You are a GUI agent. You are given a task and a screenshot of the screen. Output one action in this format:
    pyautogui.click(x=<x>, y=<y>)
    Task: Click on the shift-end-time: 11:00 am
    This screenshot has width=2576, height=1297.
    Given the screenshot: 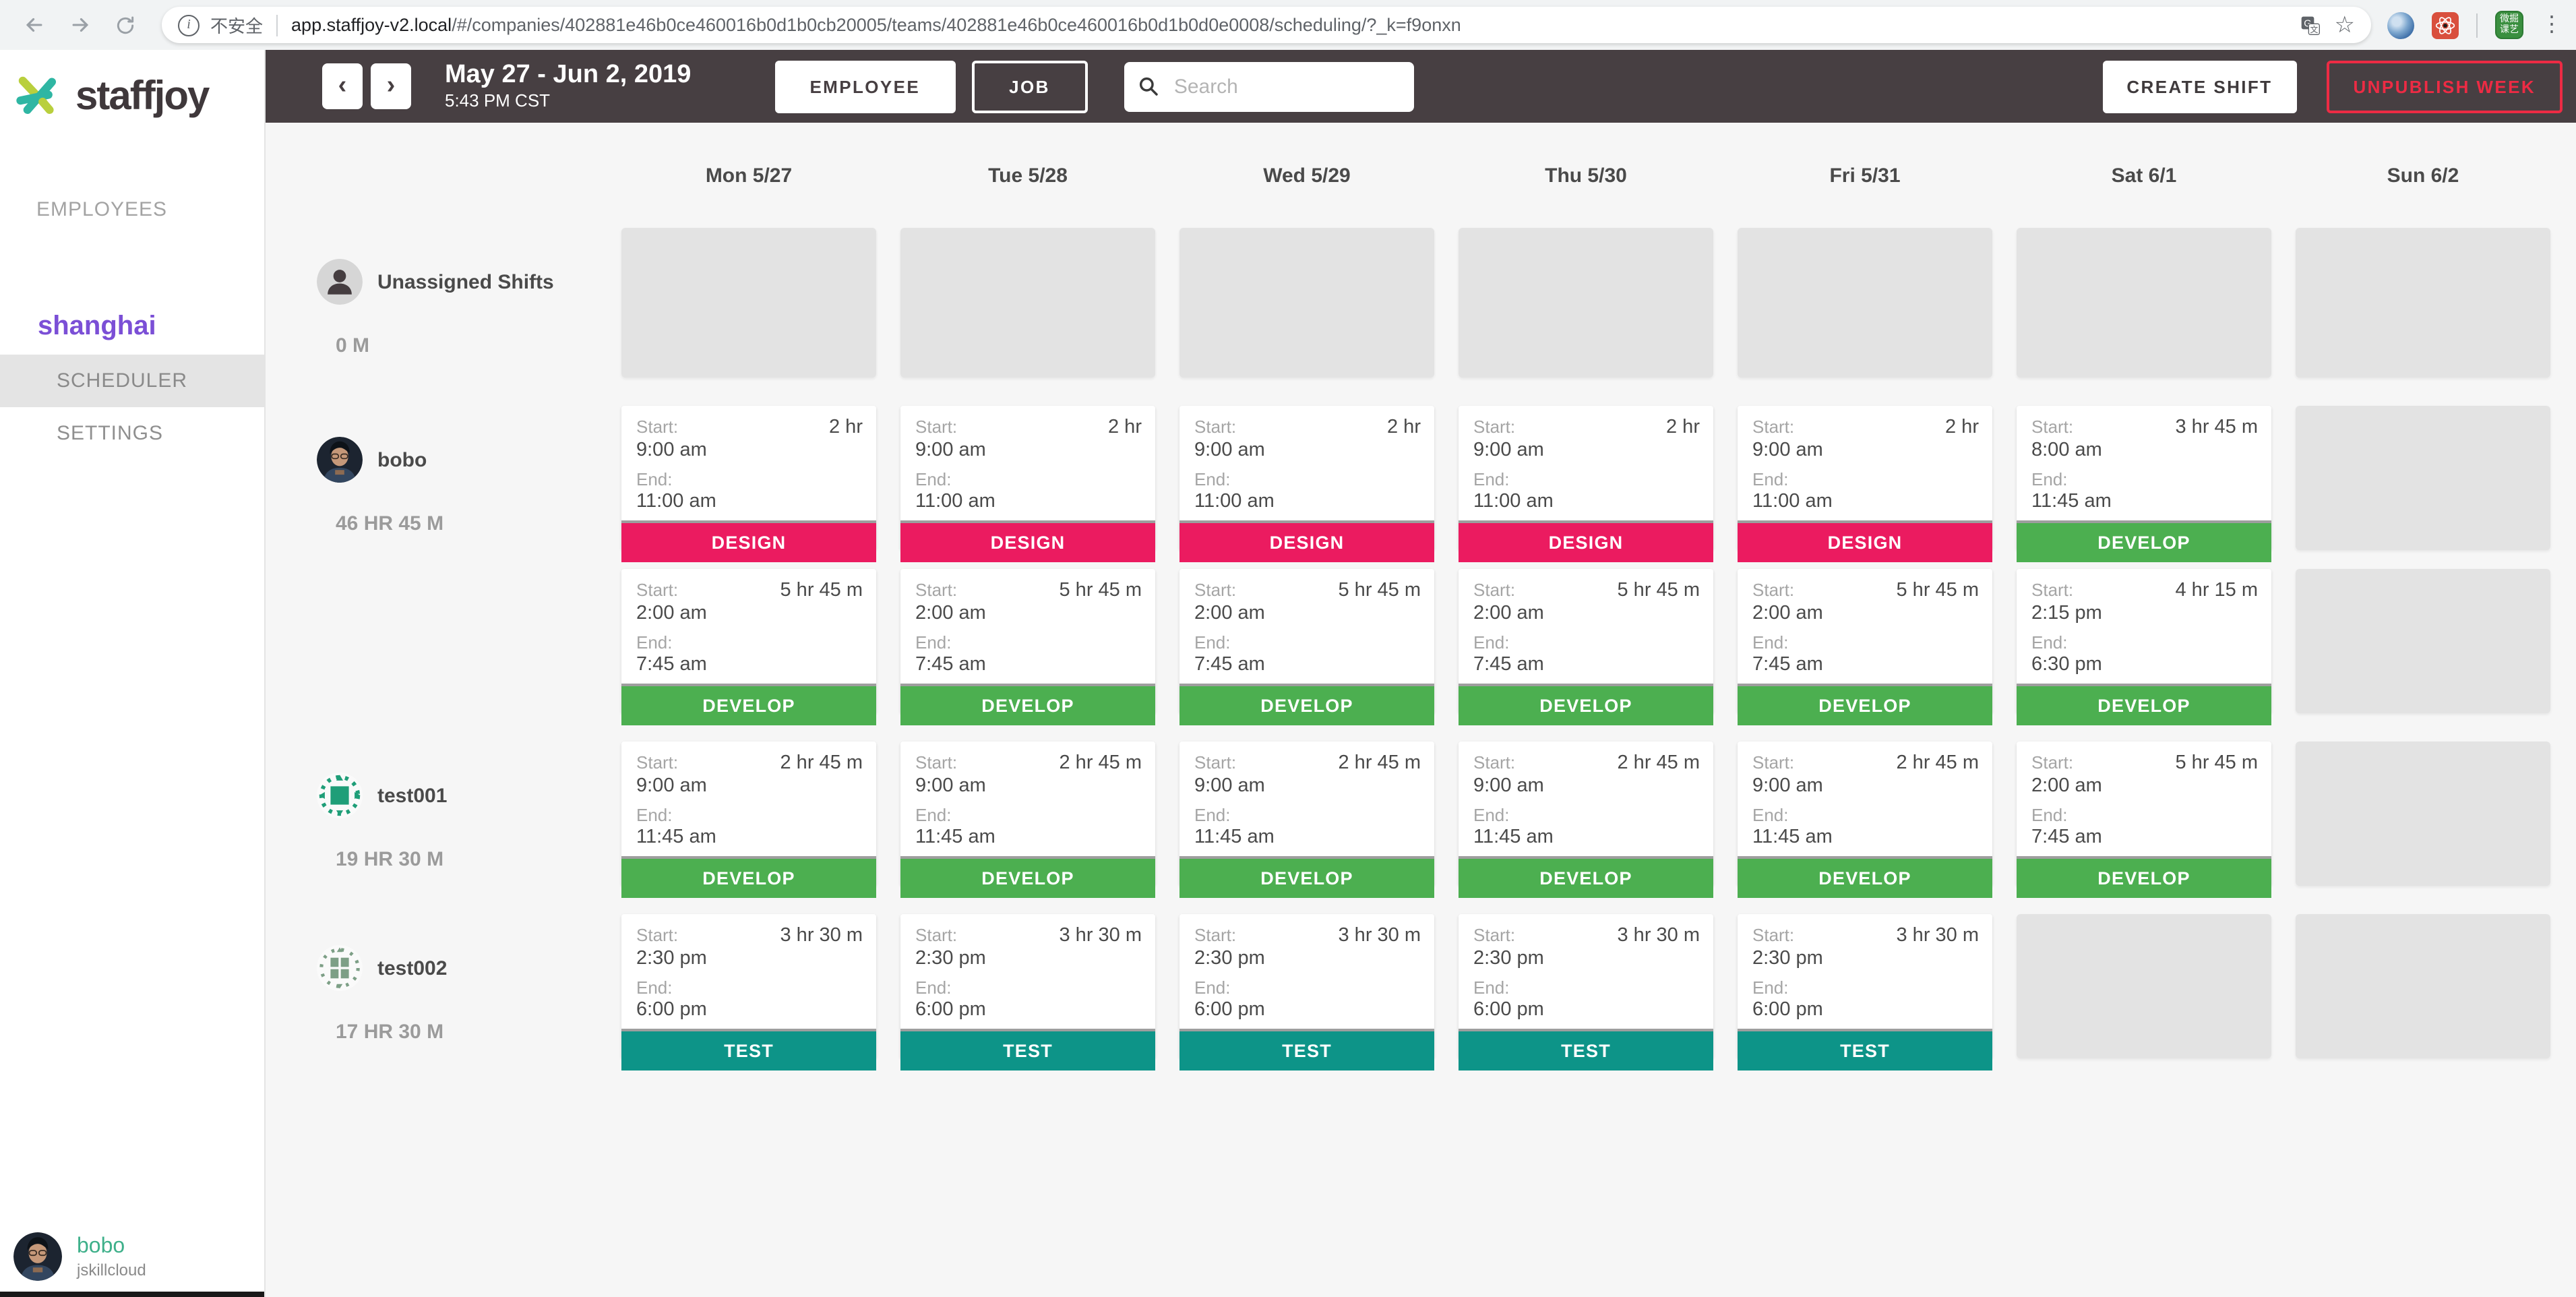 What is the action you would take?
    pyautogui.click(x=1235, y=502)
    